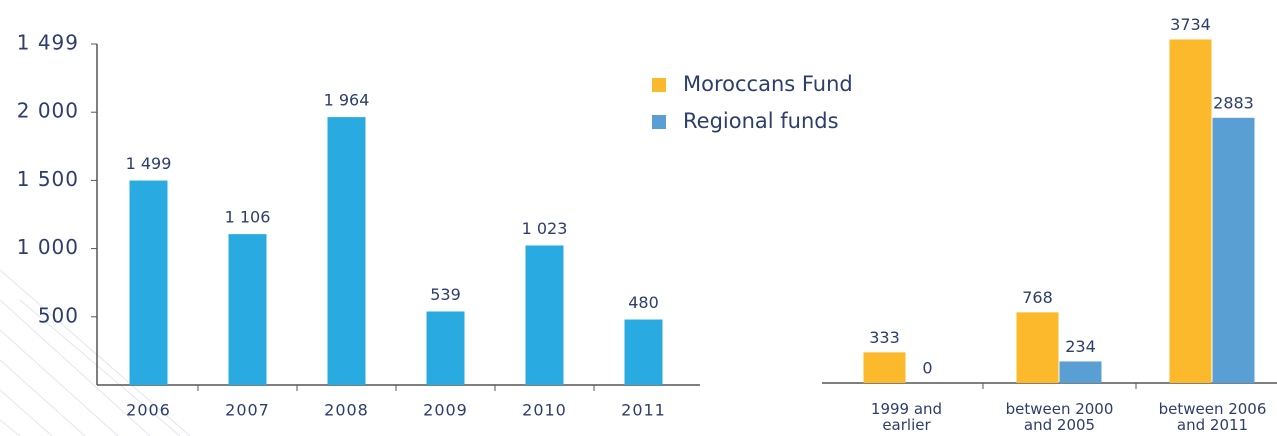 This screenshot has height=436, width=1277. I want to click on value-label: 1 023, so click(545, 228).